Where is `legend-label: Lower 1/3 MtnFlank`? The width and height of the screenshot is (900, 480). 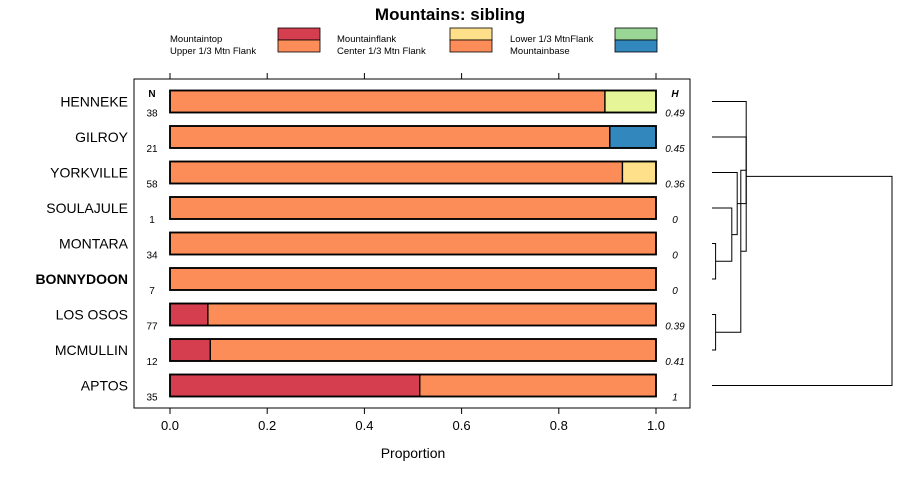 legend-label: Lower 1/3 MtnFlank is located at coordinates (552, 39).